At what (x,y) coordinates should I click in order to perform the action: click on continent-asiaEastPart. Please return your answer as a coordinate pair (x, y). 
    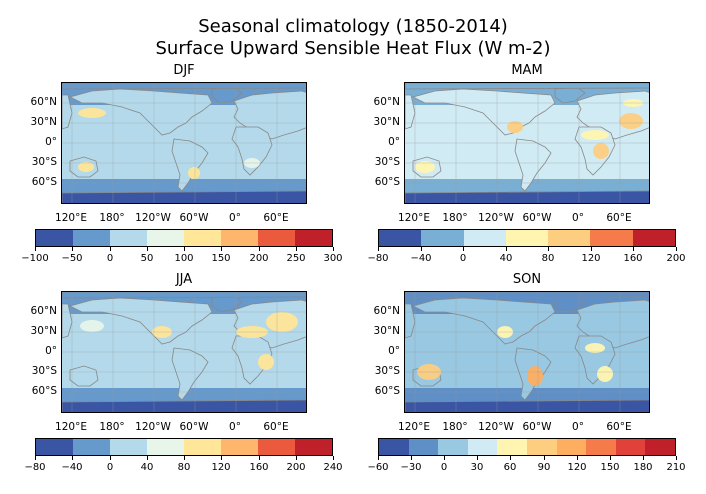
    Looking at the image, I should click on (410, 112).